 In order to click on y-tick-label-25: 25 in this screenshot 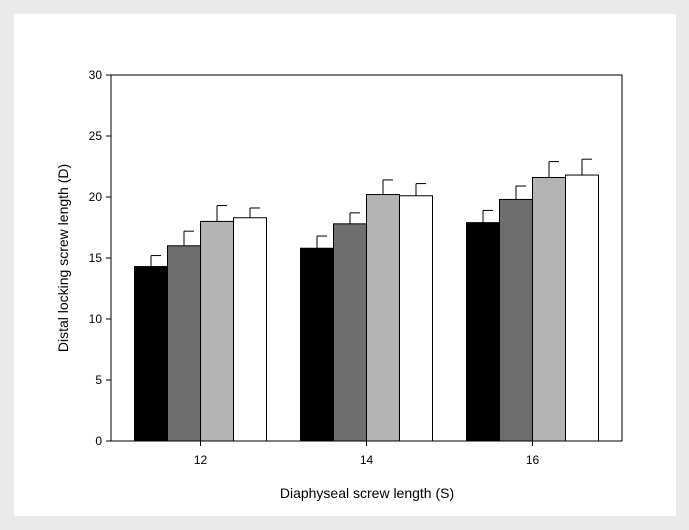, I will do `click(96, 136)`.